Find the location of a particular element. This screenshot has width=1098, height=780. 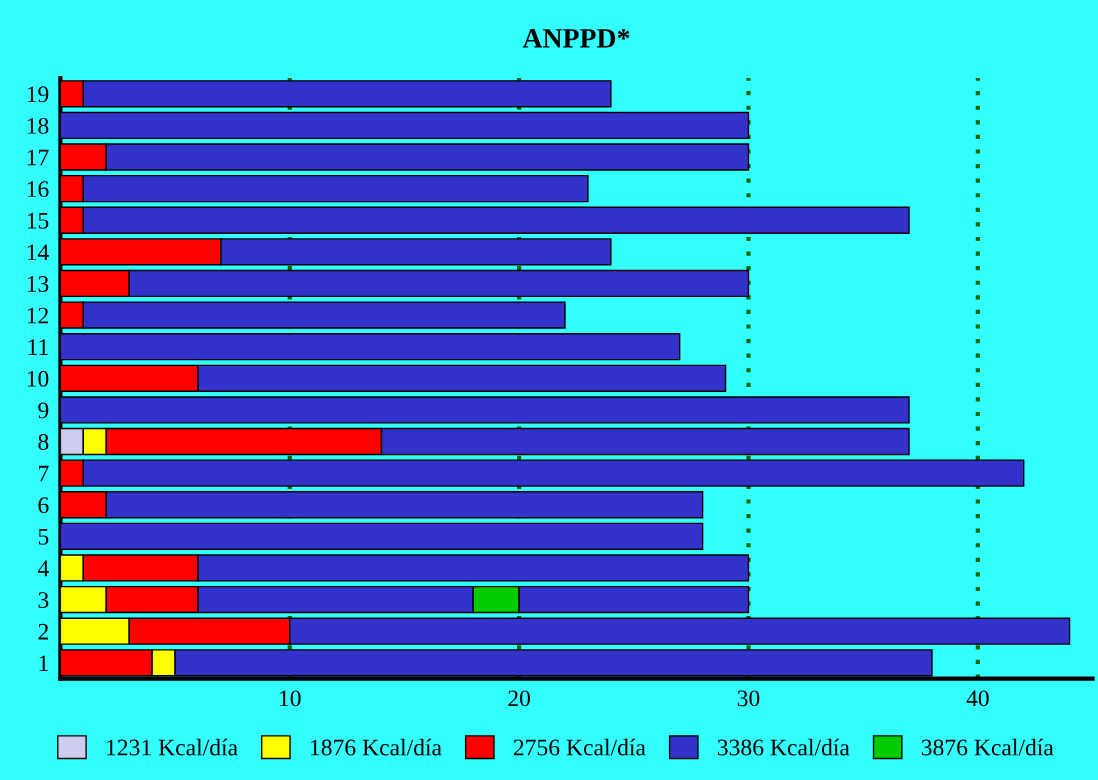

legend-label: 2756 Kcal/día is located at coordinates (579, 747).